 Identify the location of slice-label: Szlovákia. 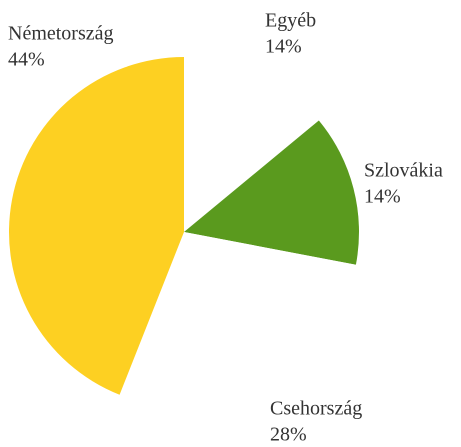
(403, 171).